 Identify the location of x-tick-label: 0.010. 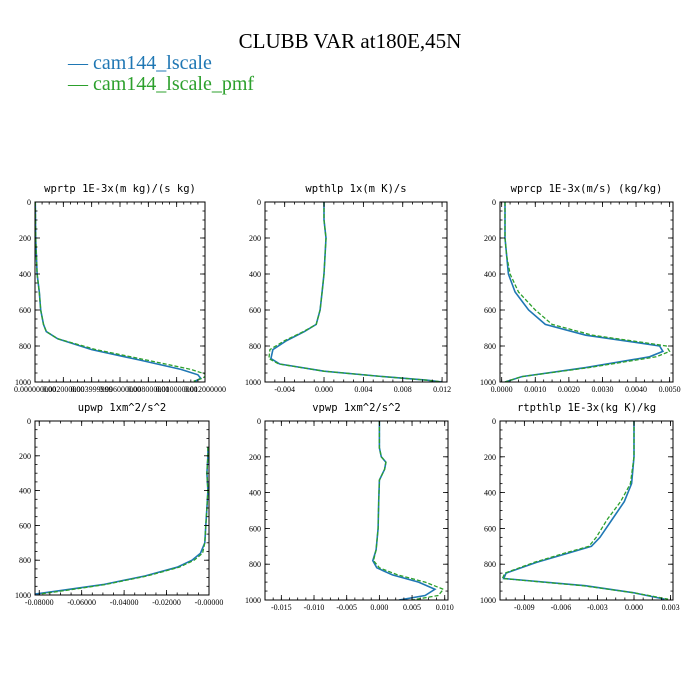
(445, 607).